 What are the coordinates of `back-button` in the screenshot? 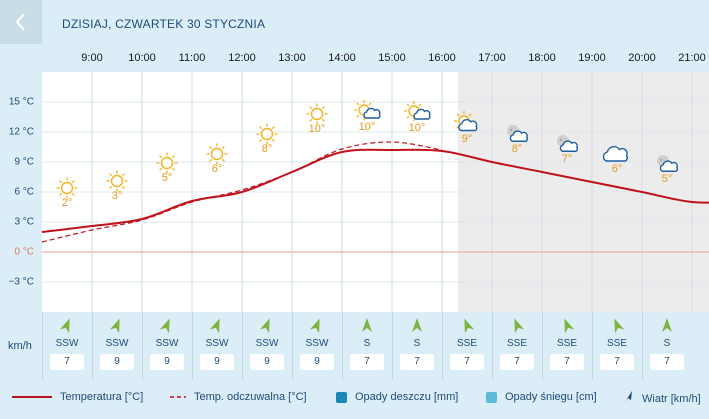 It's located at (21, 22).